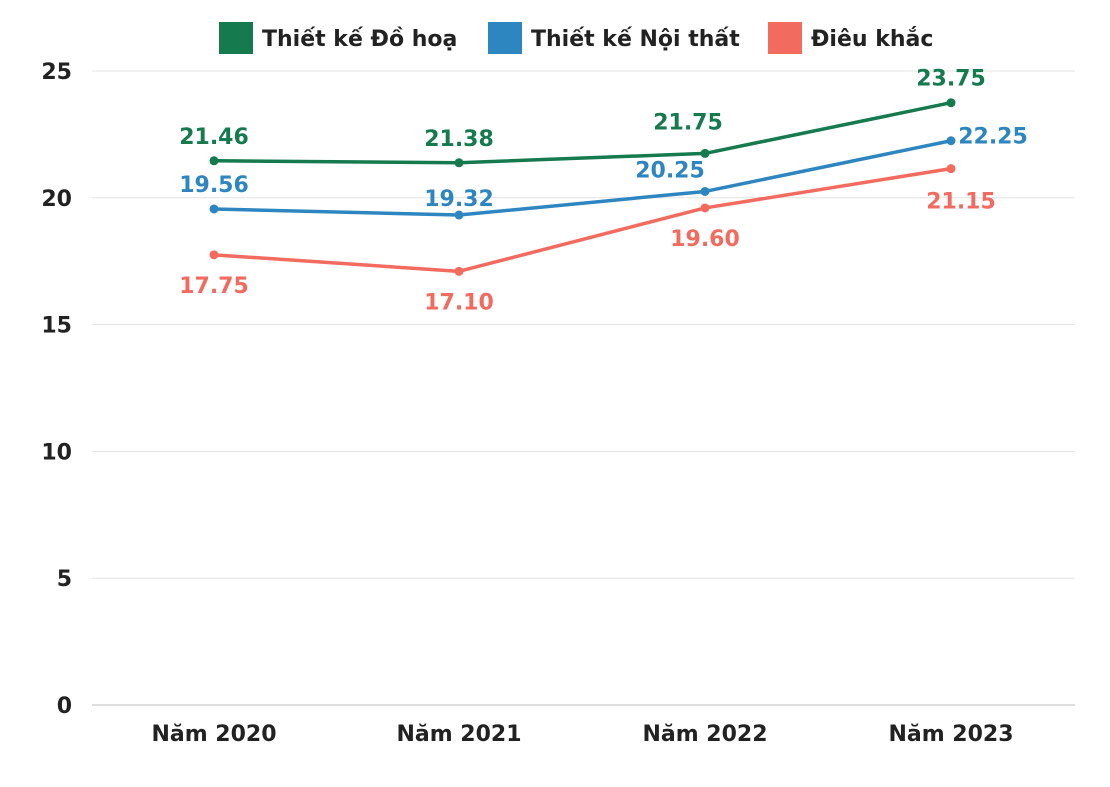 This screenshot has height=787, width=1110. What do you see at coordinates (582, 734) in the screenshot?
I see `x-axis: Năm 2020 Năm 2021 Năm 2022 Năm 2023` at bounding box center [582, 734].